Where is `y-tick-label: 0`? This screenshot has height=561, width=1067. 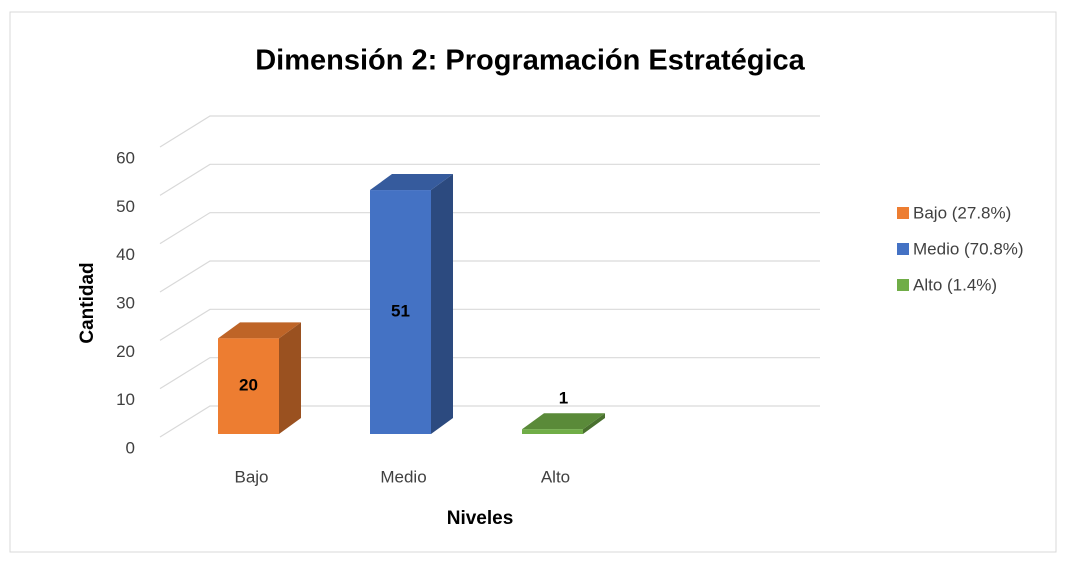 y-tick-label: 0 is located at coordinates (130, 447).